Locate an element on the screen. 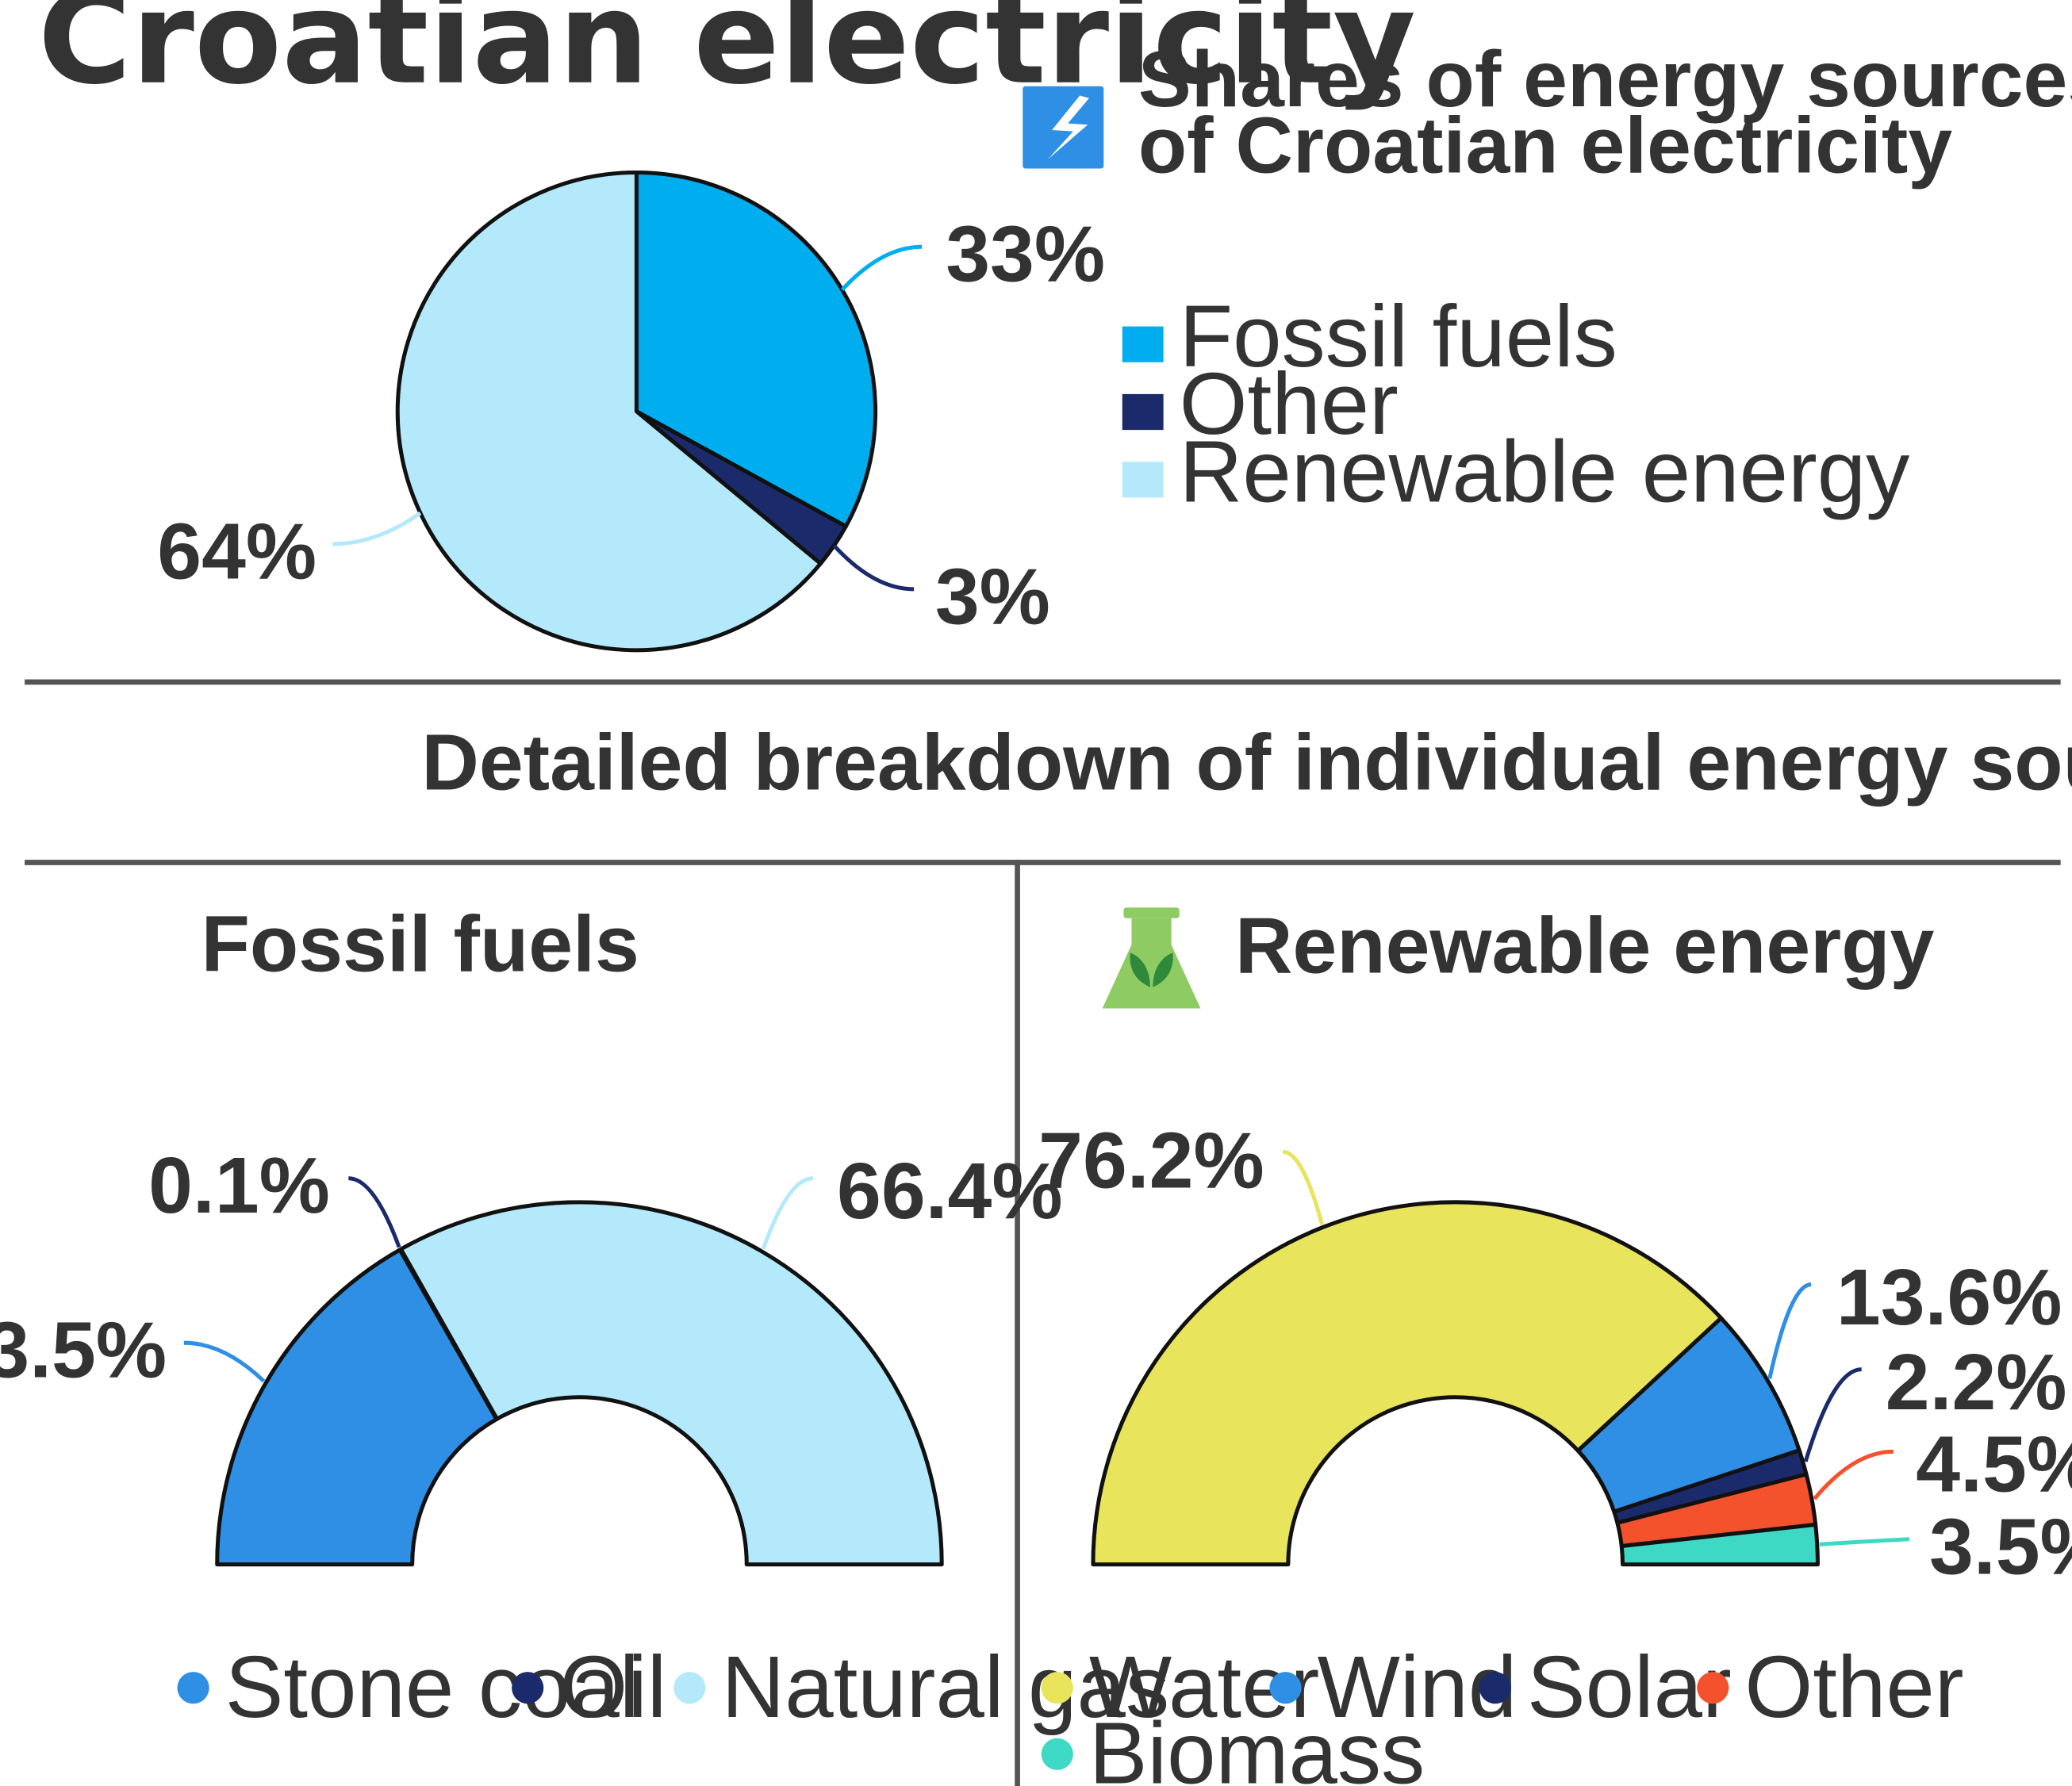 This screenshot has width=2072, height=1786. legend-label-renewable-energy: Renewable energy is located at coordinates (1545, 471).